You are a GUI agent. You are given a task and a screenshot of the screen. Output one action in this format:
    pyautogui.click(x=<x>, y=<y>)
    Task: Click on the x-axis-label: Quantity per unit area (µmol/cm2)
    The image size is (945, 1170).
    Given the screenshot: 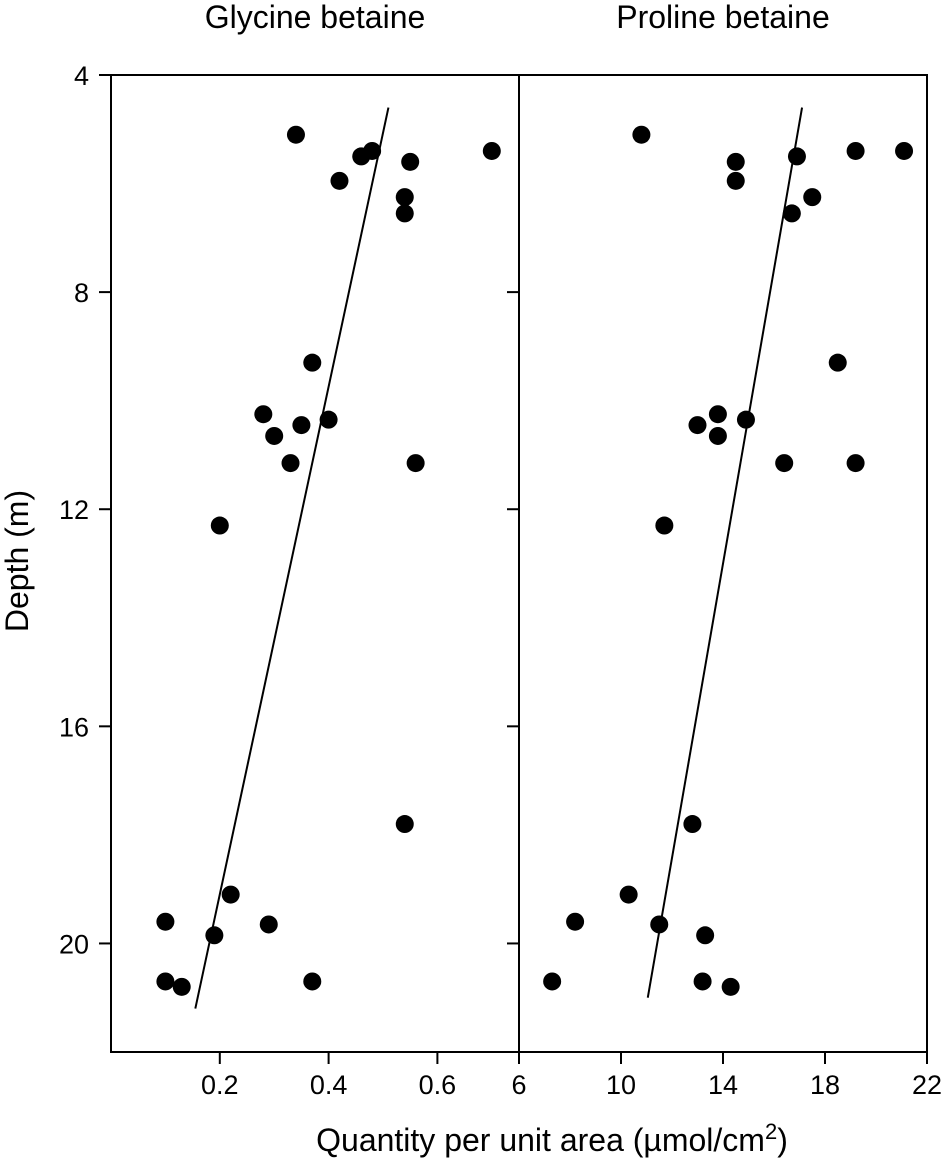 What is the action you would take?
    pyautogui.click(x=552, y=1138)
    